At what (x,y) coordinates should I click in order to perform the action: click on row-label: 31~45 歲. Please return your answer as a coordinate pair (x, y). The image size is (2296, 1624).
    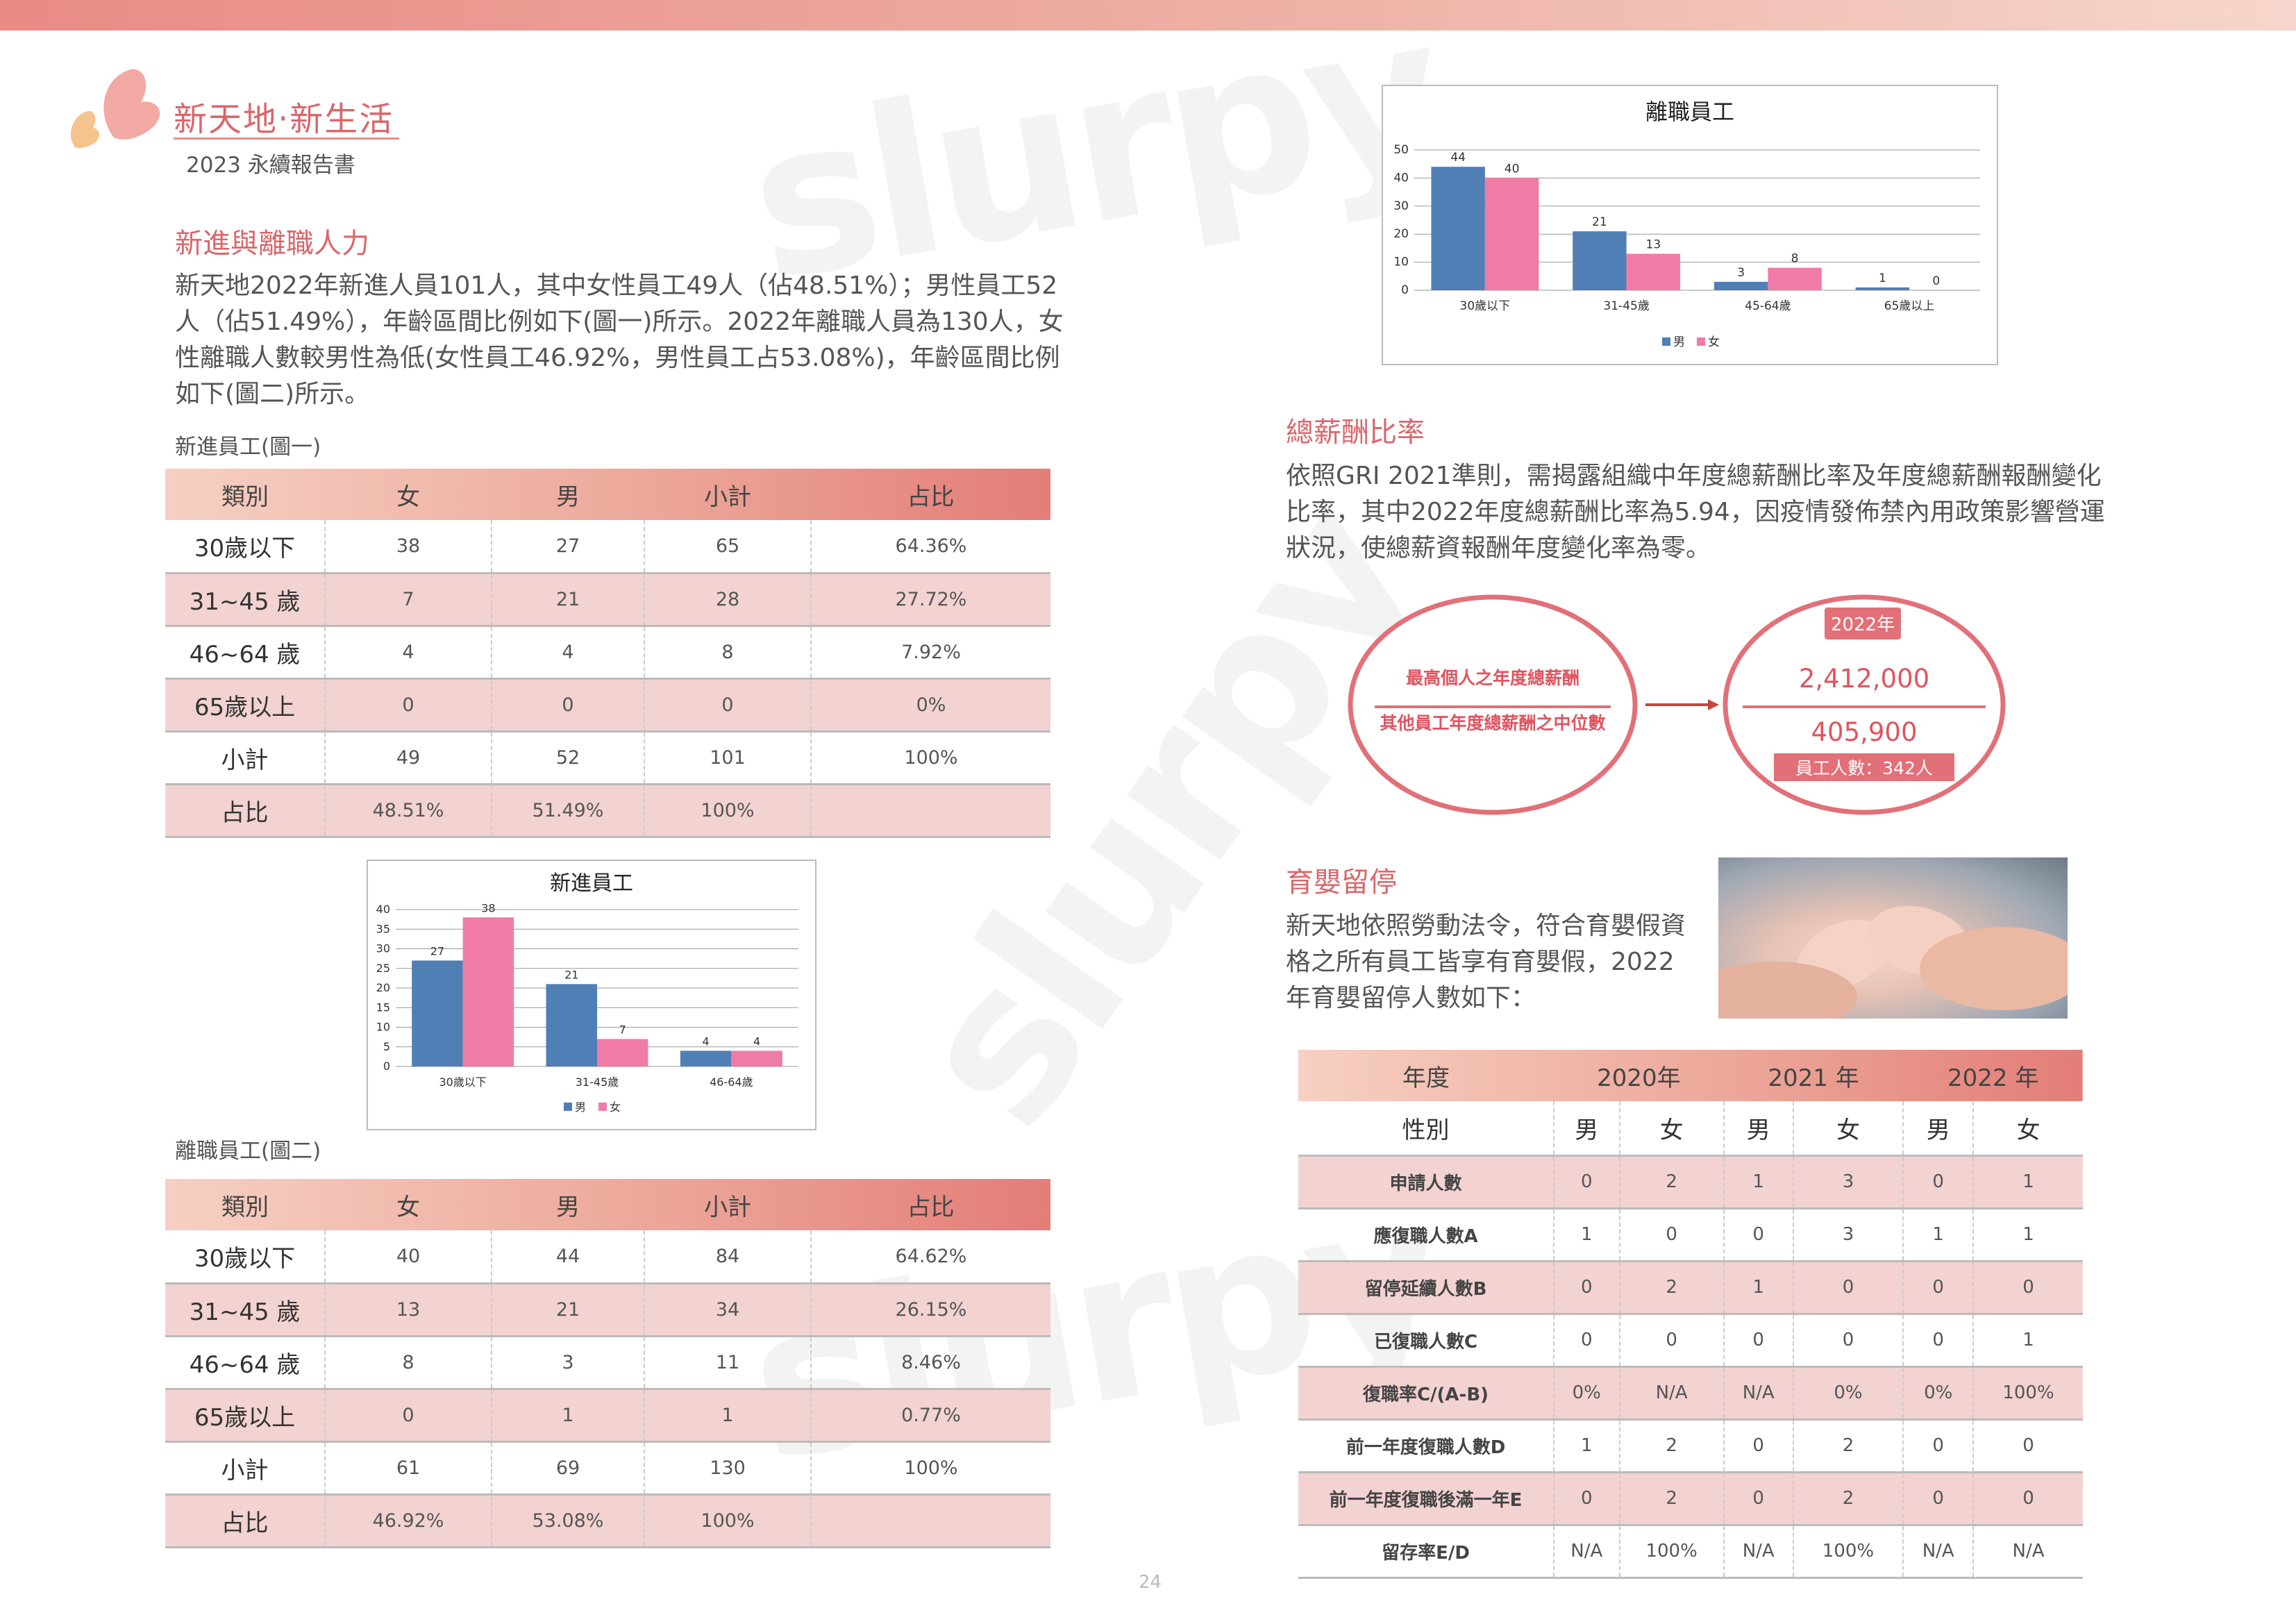
    Looking at the image, I should click on (245, 1310).